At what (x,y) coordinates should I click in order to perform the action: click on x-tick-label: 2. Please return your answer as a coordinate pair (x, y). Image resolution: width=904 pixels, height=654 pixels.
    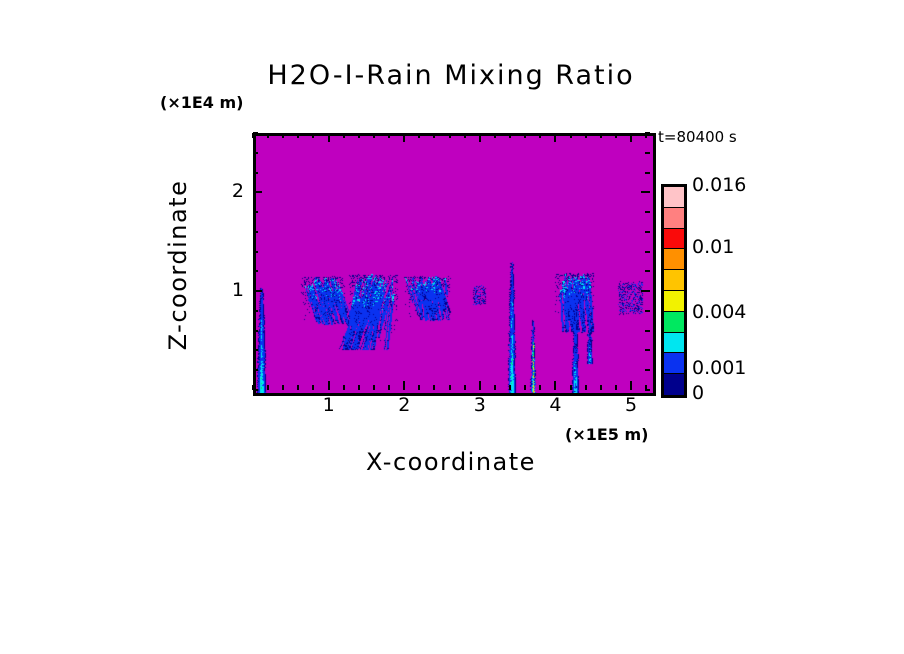
    Looking at the image, I should click on (404, 405).